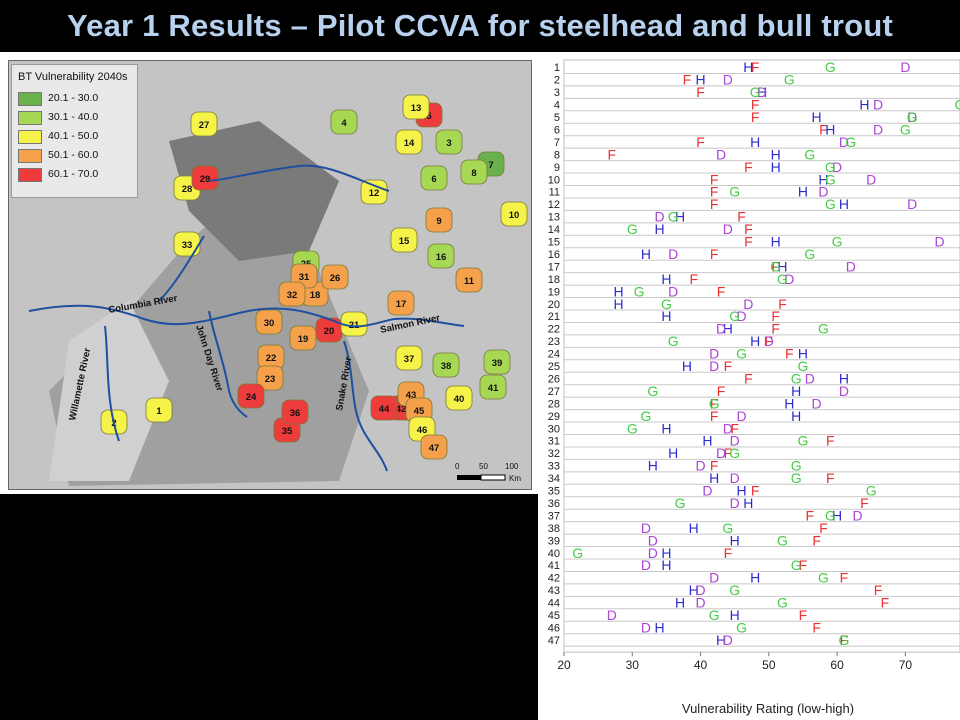 Image resolution: width=960 pixels, height=720 pixels. I want to click on y-tick-label: 35, so click(554, 492).